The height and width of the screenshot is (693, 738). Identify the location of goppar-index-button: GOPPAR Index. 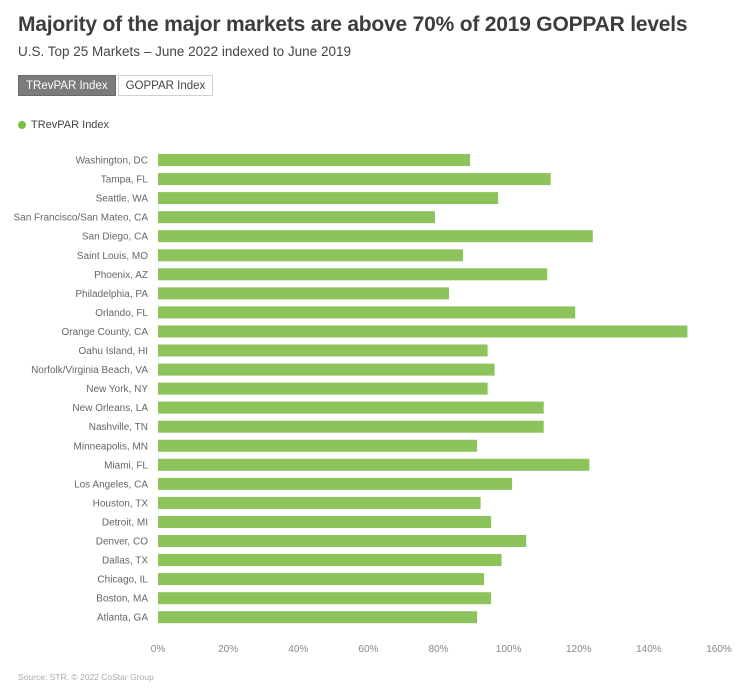
(165, 85).